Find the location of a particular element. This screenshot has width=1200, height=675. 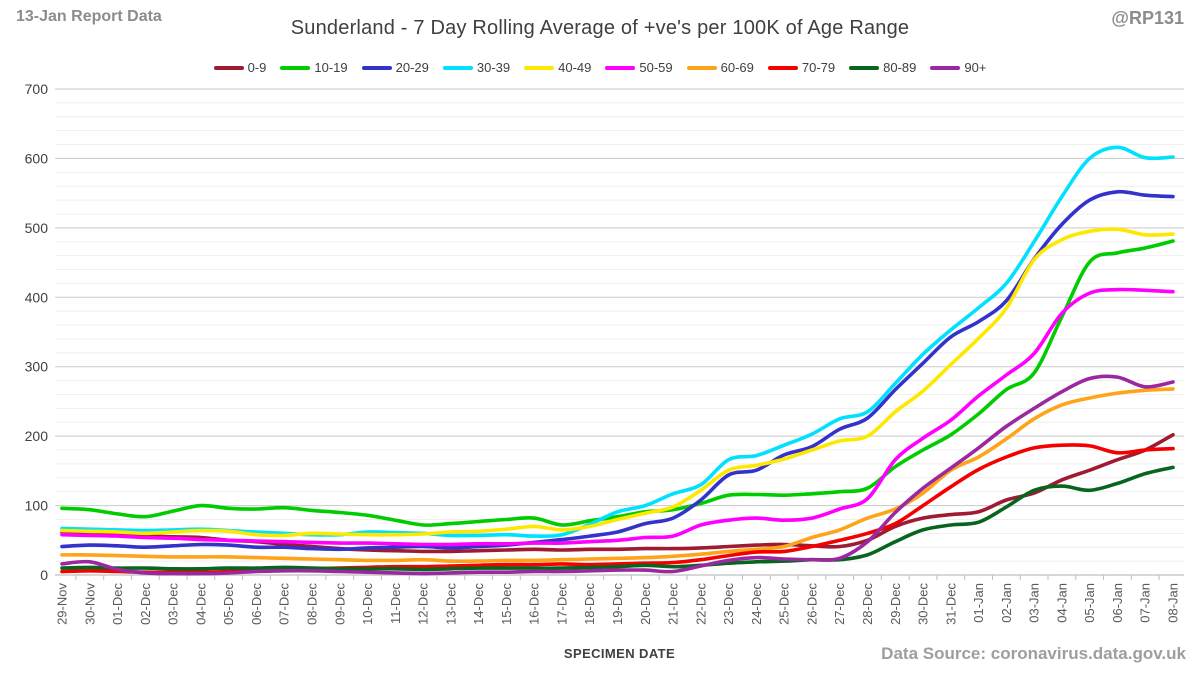

x-axis-tick-label: 06-Dec is located at coordinates (256, 604).